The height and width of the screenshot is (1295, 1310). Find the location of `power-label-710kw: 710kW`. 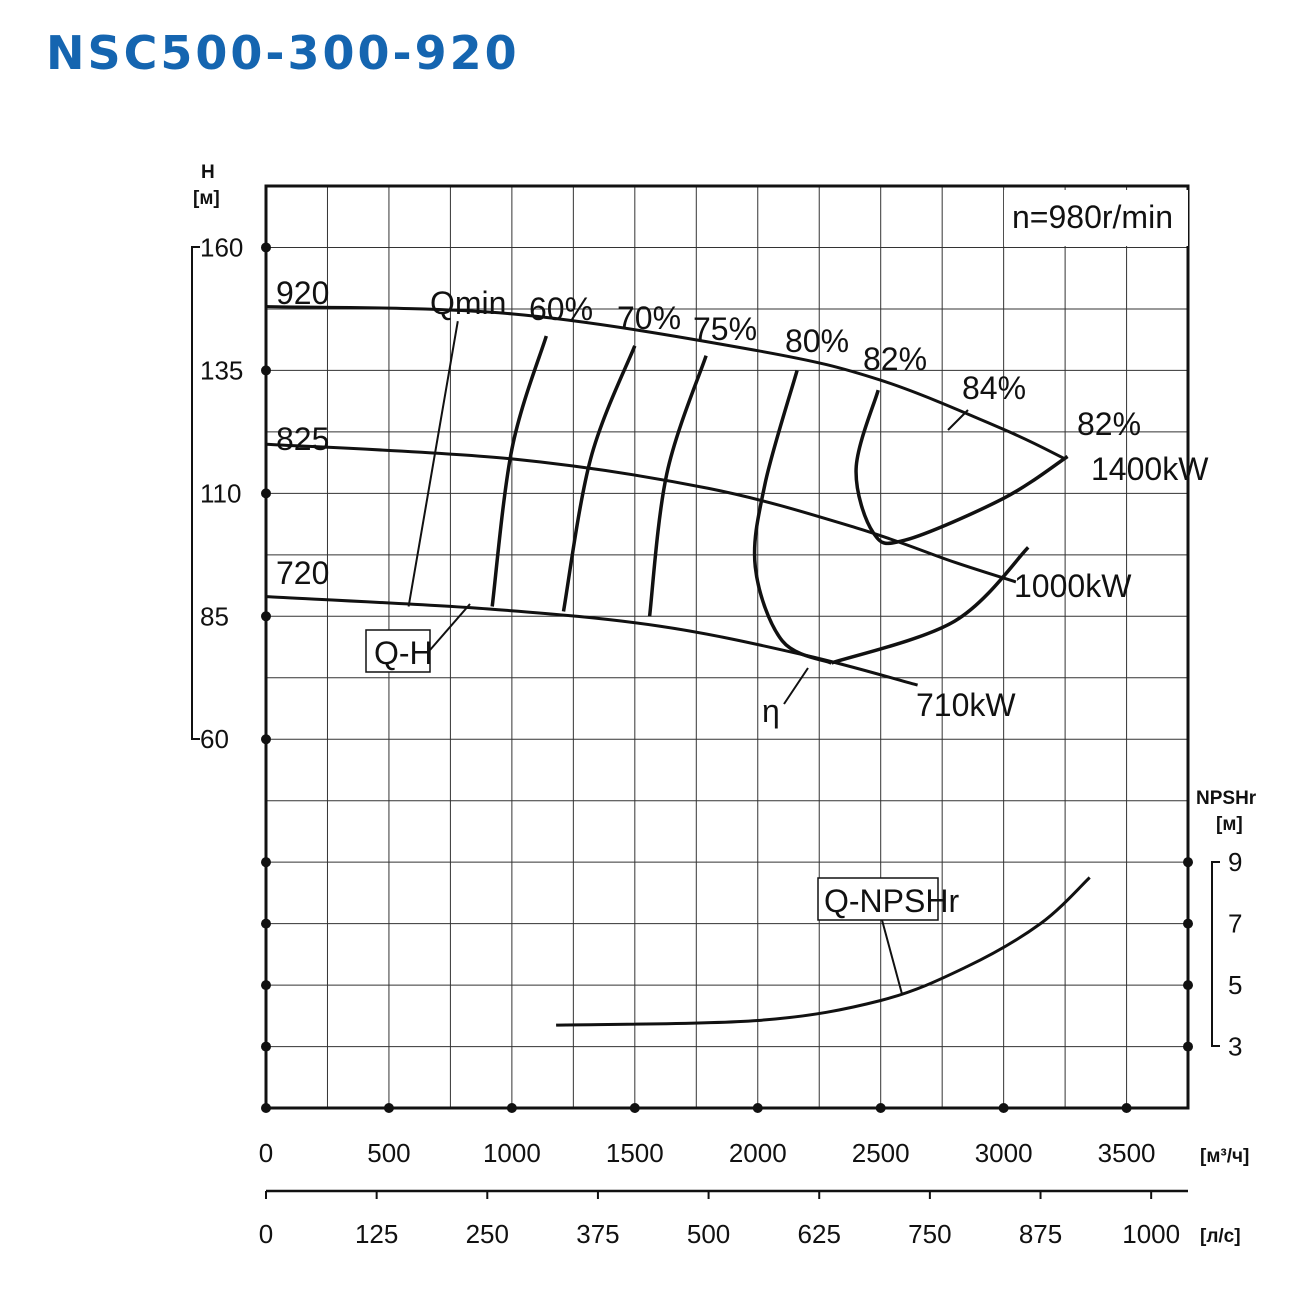

power-label-710kw: 710kW is located at coordinates (966, 705).